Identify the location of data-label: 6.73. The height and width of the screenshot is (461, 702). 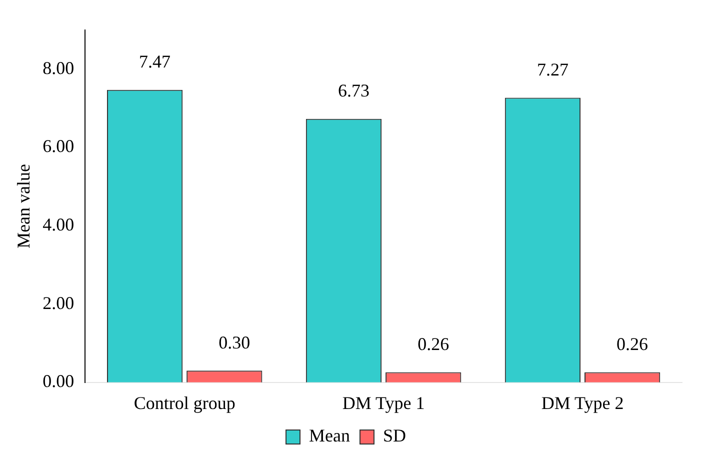
(354, 90).